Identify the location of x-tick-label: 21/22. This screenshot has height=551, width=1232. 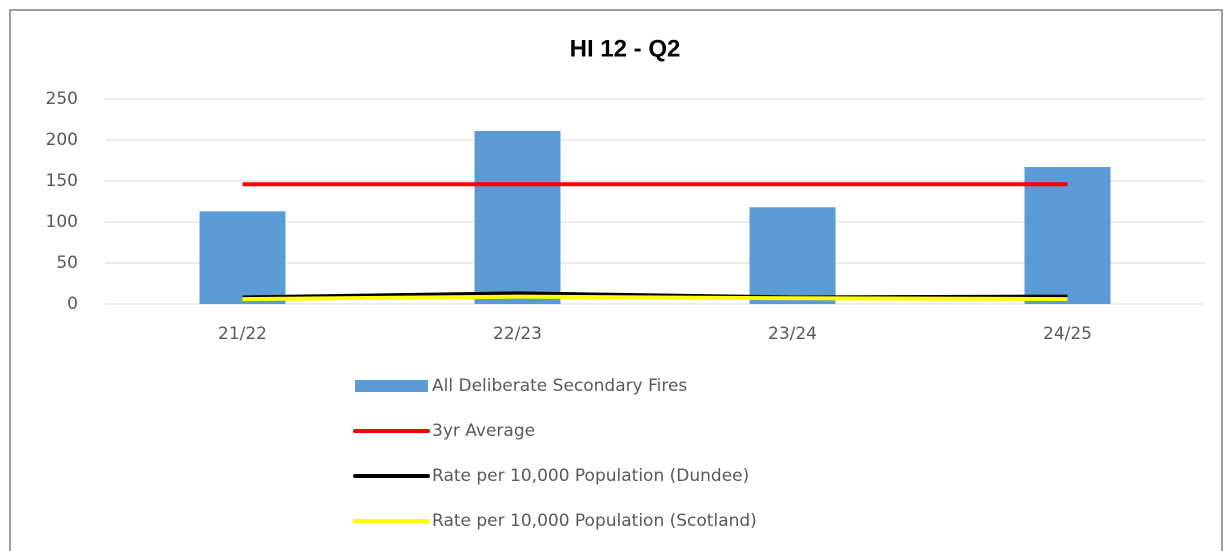
(242, 334).